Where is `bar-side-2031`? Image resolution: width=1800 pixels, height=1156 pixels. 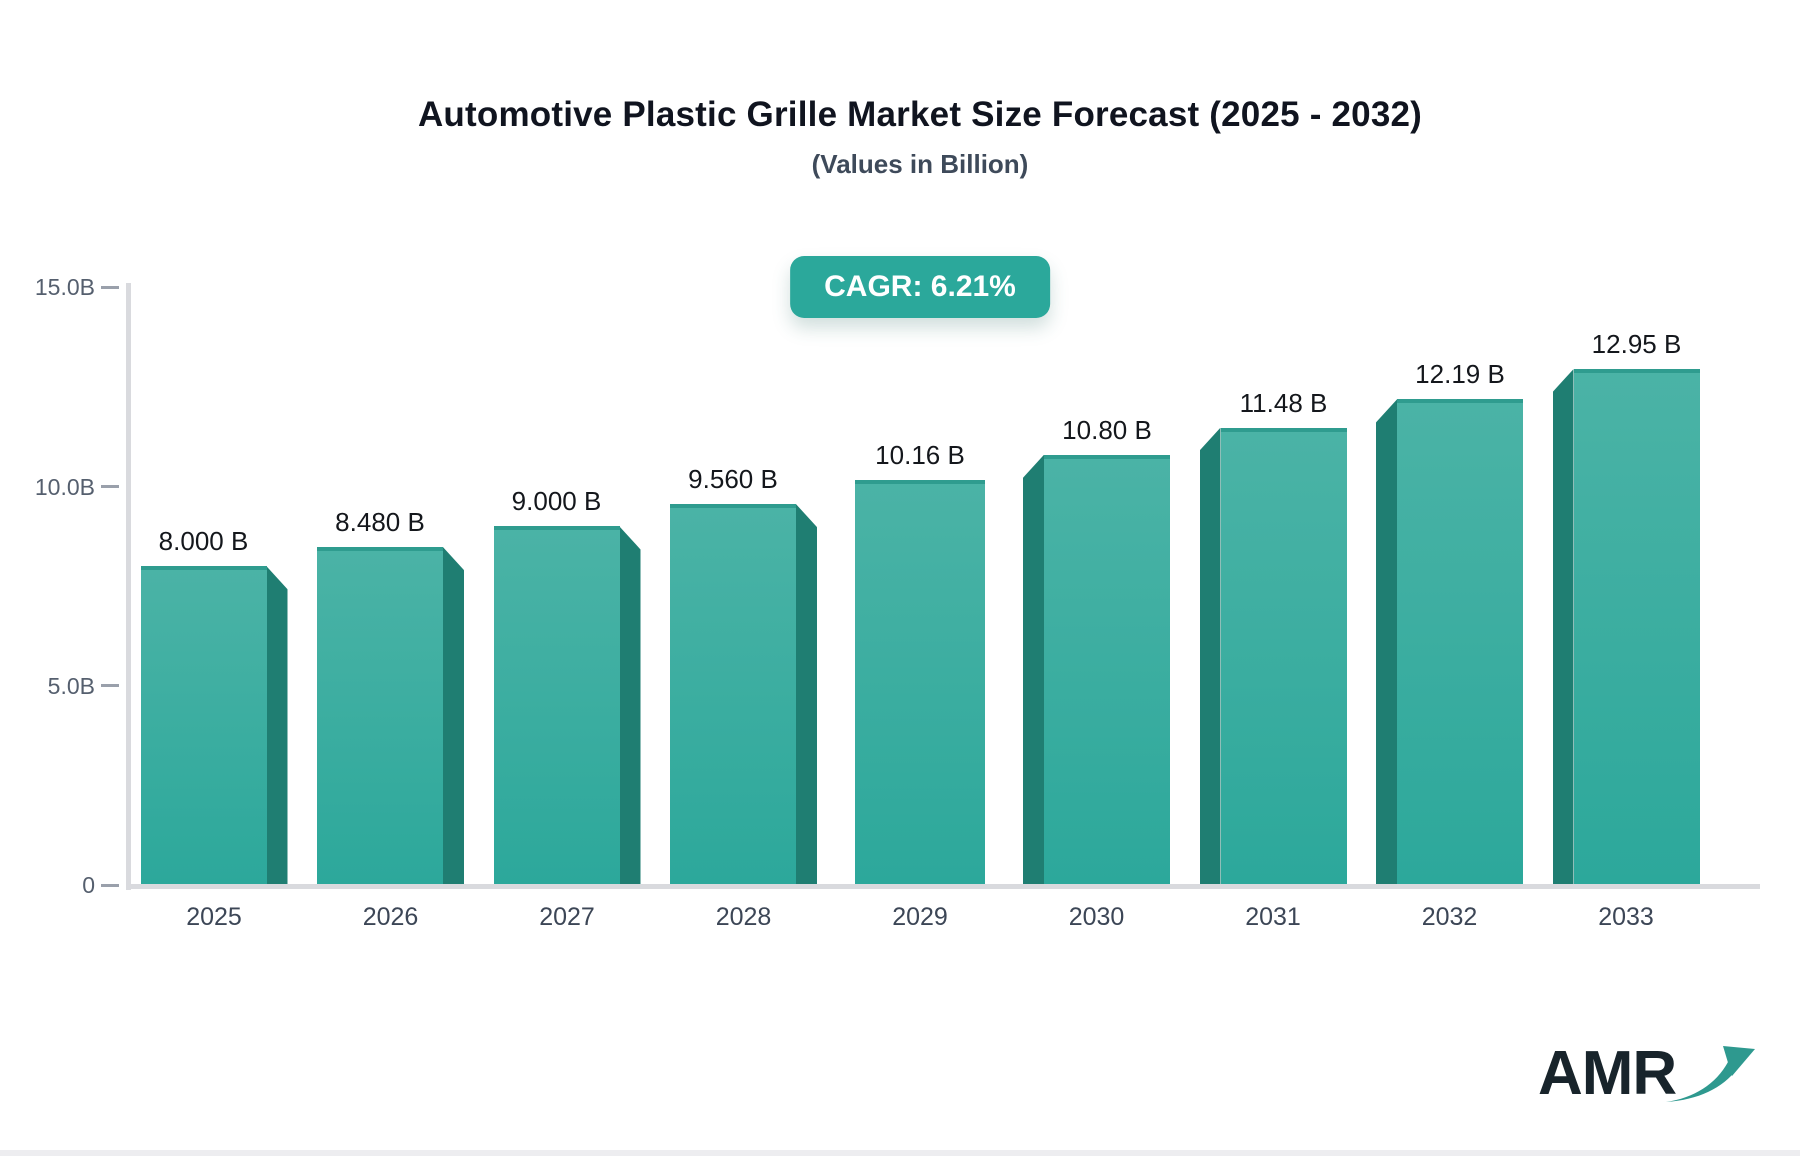 bar-side-2031 is located at coordinates (1210, 656).